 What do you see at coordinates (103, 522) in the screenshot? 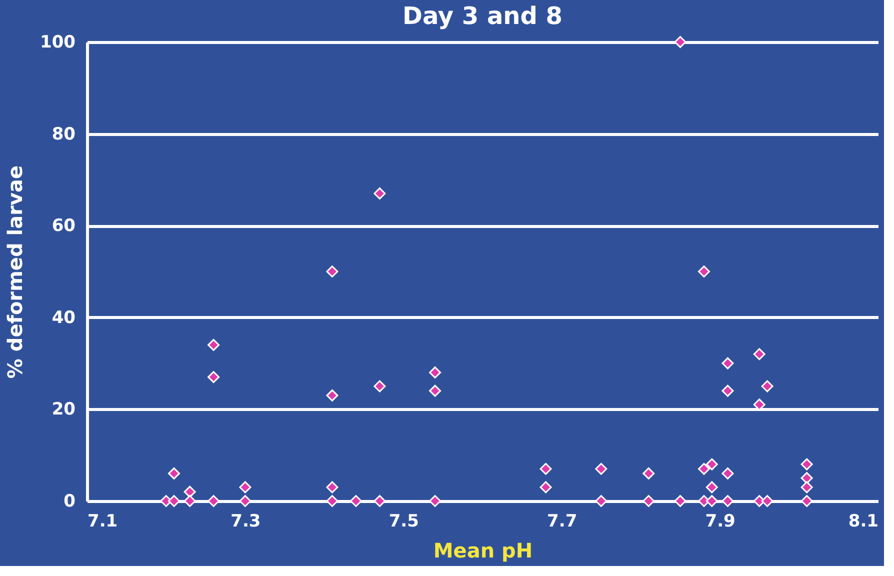
I see `x-tick-label: 7.1` at bounding box center [103, 522].